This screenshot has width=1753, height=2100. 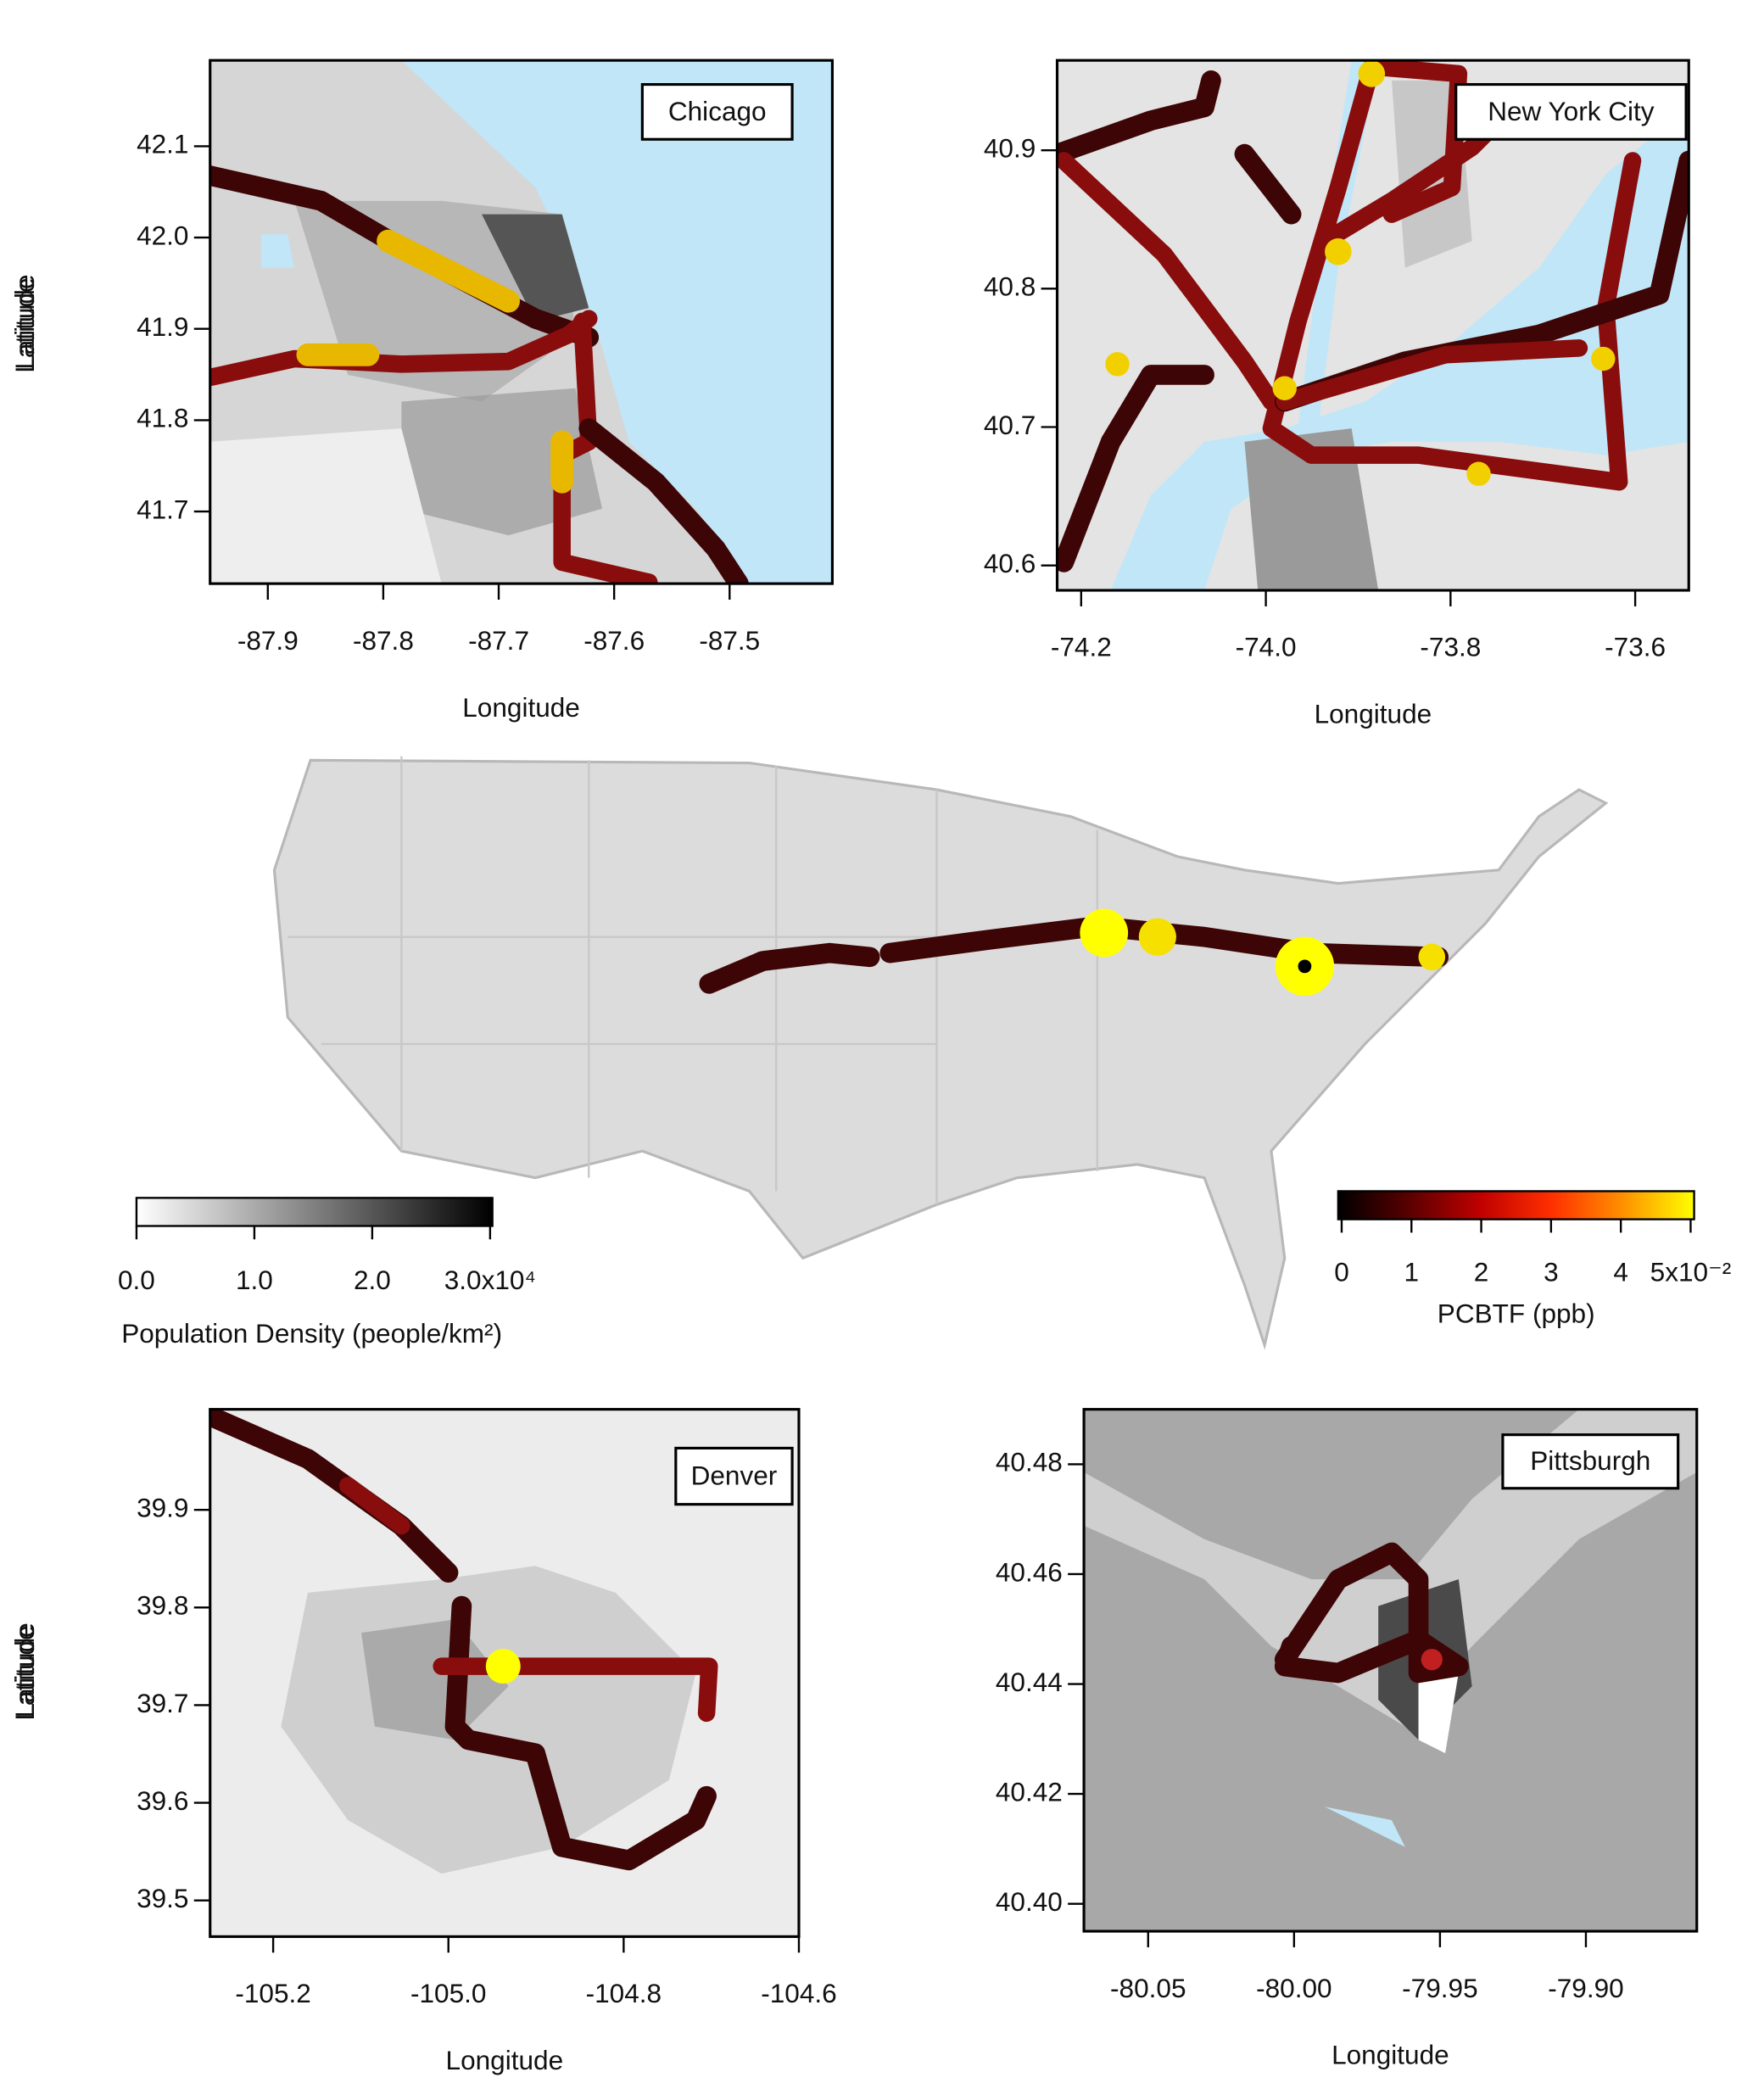 What do you see at coordinates (1691, 1272) in the screenshot?
I see `colorbar-tick-label: 5x10⁻²` at bounding box center [1691, 1272].